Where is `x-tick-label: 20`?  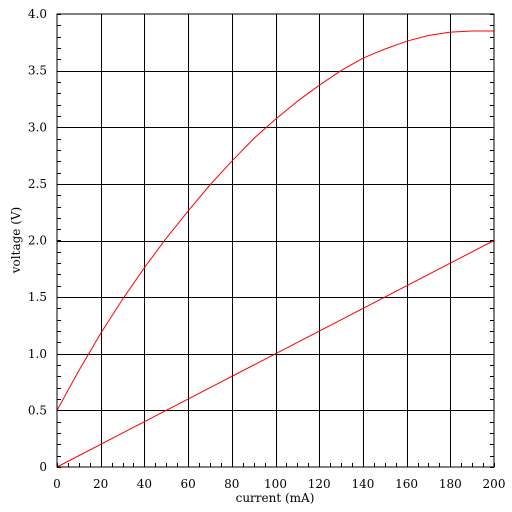 x-tick-label: 20 is located at coordinates (100, 484).